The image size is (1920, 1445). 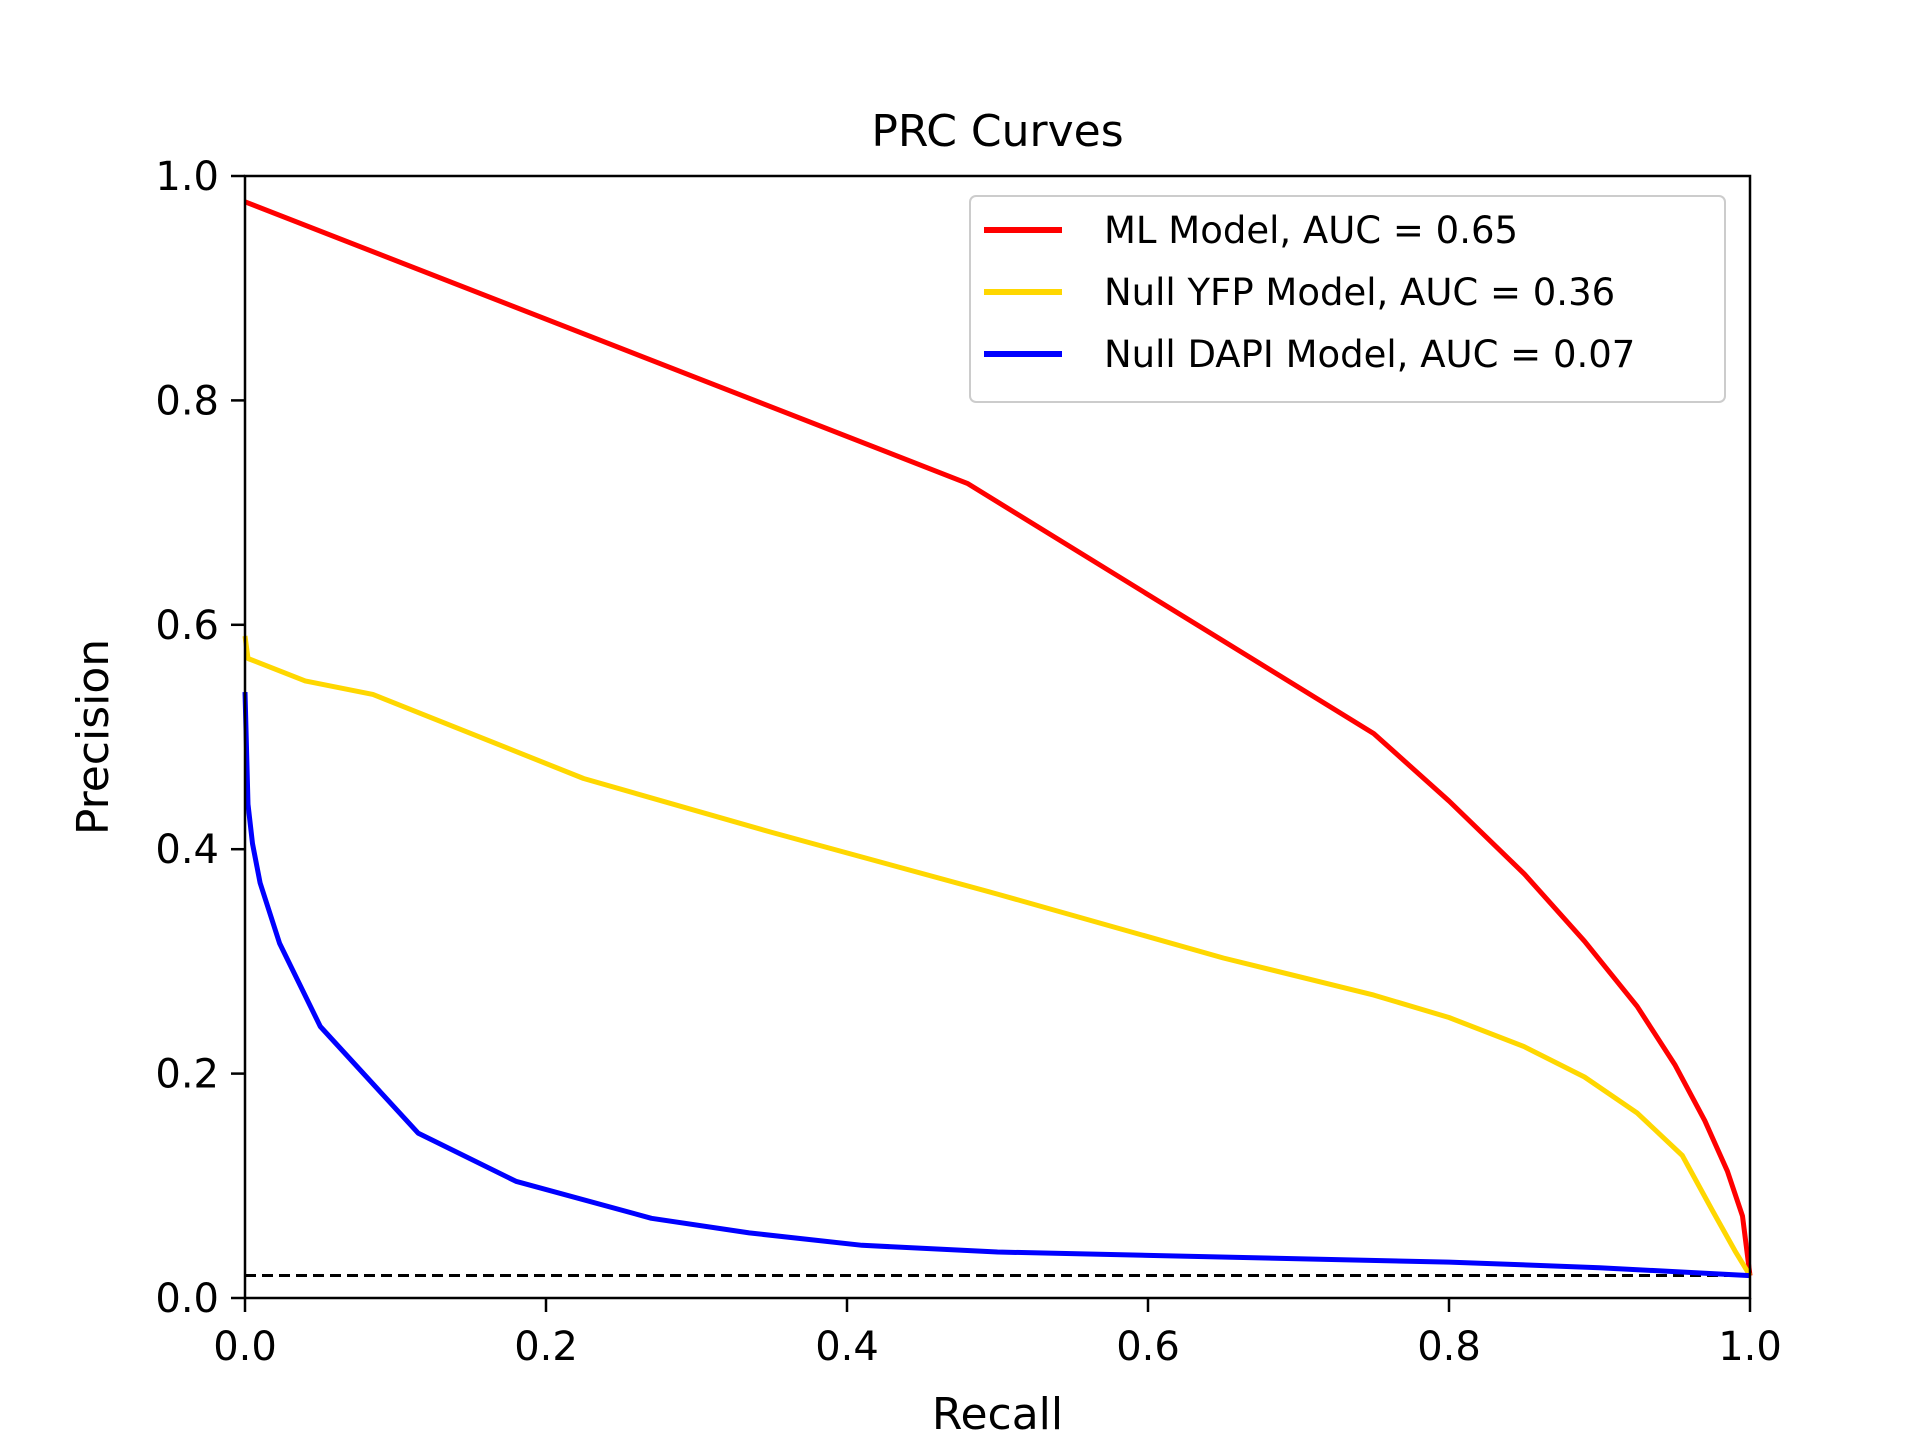 I want to click on y-tick-label: 1.0, so click(x=187, y=177).